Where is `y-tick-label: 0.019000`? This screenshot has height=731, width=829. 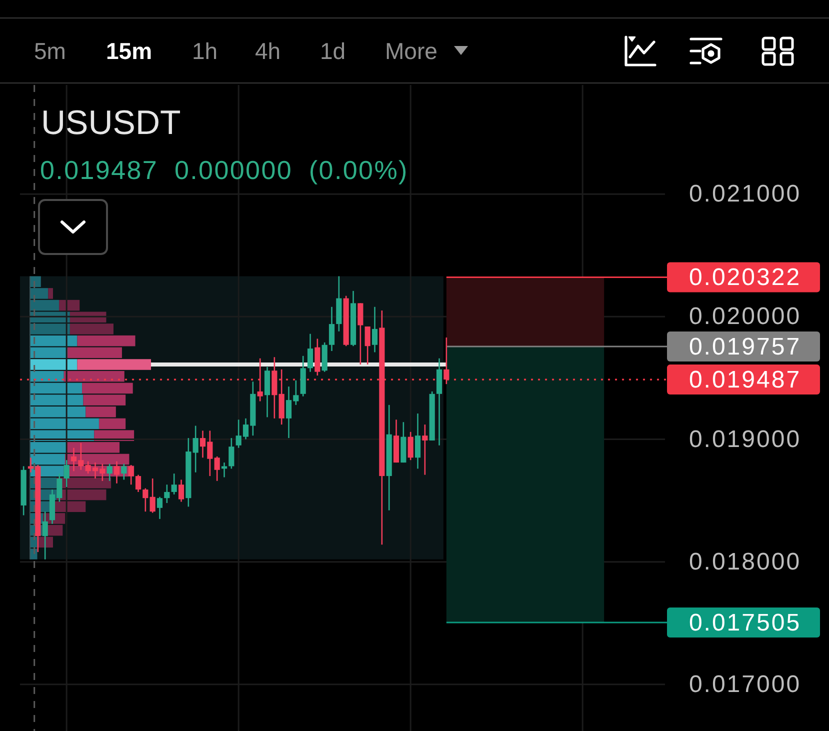
y-tick-label: 0.019000 is located at coordinates (745, 439).